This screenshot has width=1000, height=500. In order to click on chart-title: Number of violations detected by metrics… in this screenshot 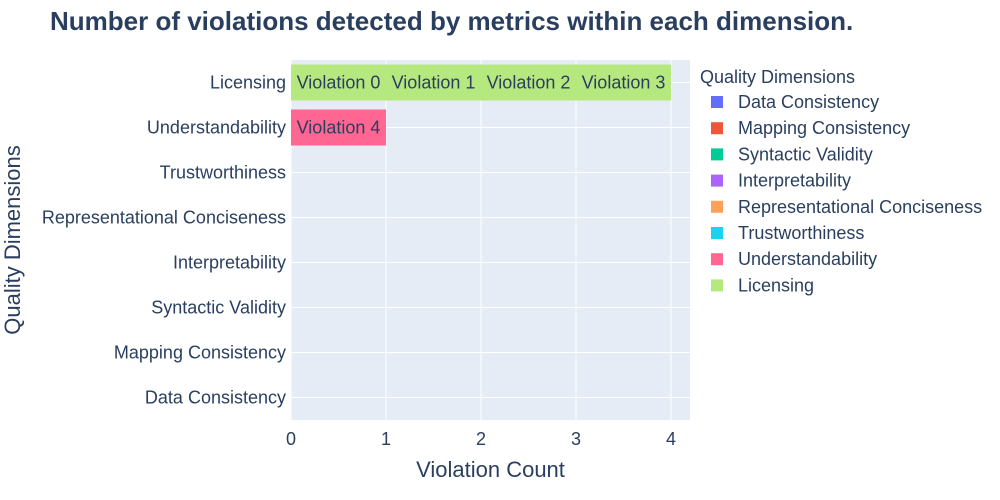, I will do `click(451, 21)`.